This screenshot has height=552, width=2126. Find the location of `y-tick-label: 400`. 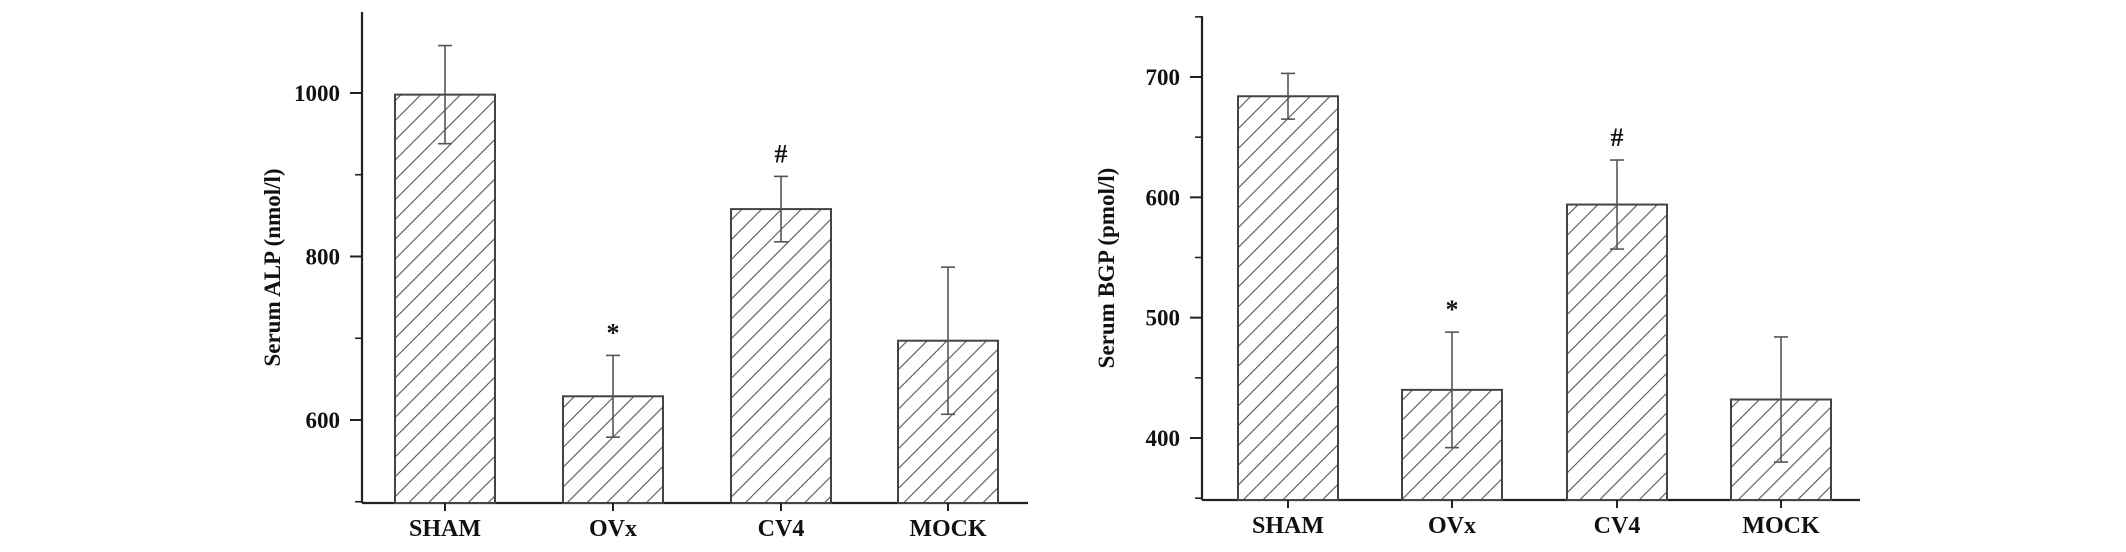

y-tick-label: 400 is located at coordinates (1163, 438).